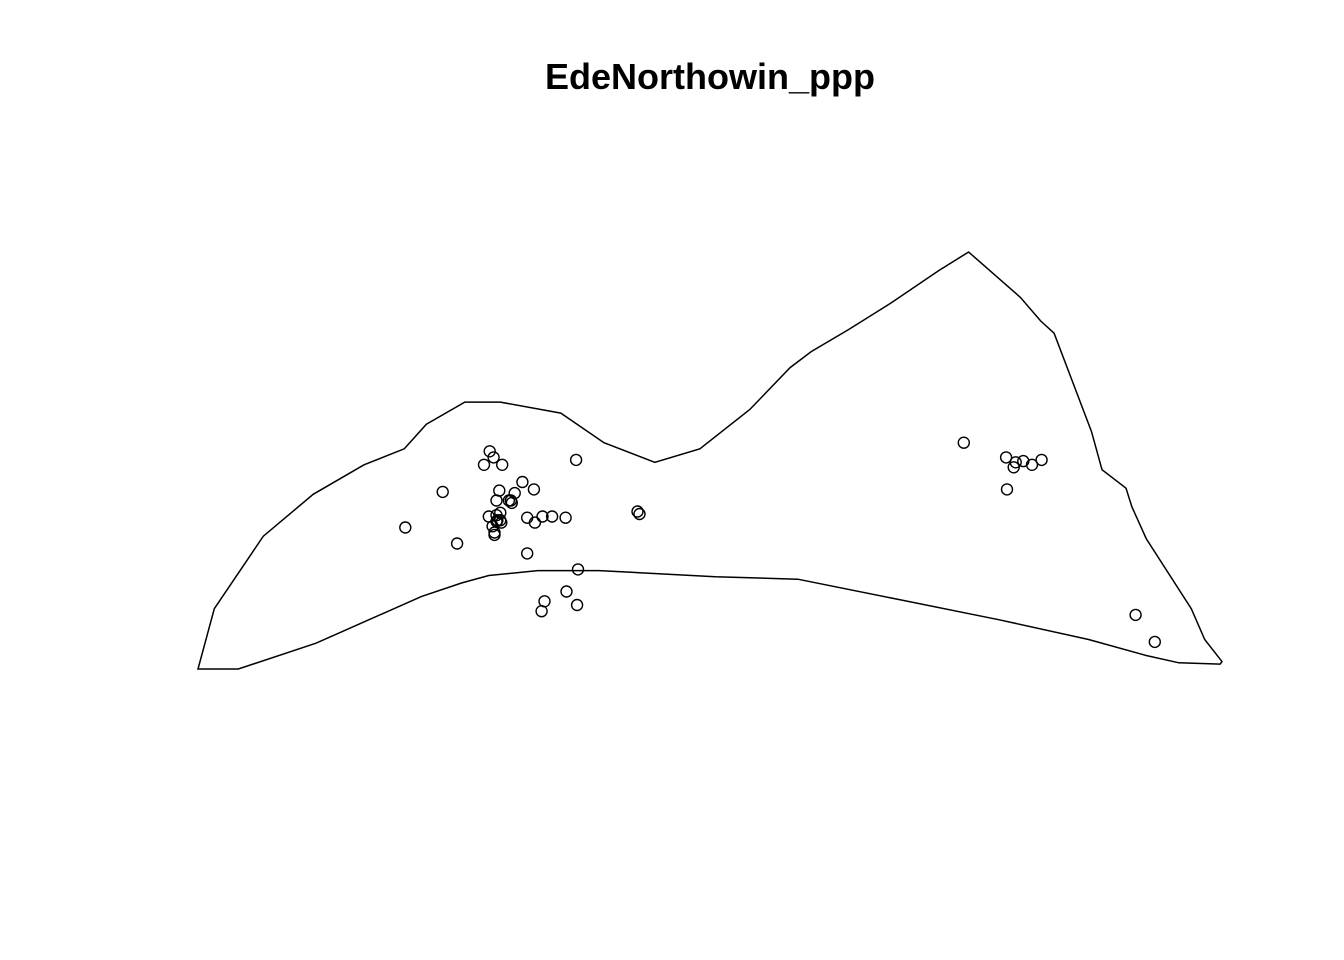 The image size is (1344, 960). What do you see at coordinates (710, 76) in the screenshot?
I see `plot-title: EdeNorthowin_ppp` at bounding box center [710, 76].